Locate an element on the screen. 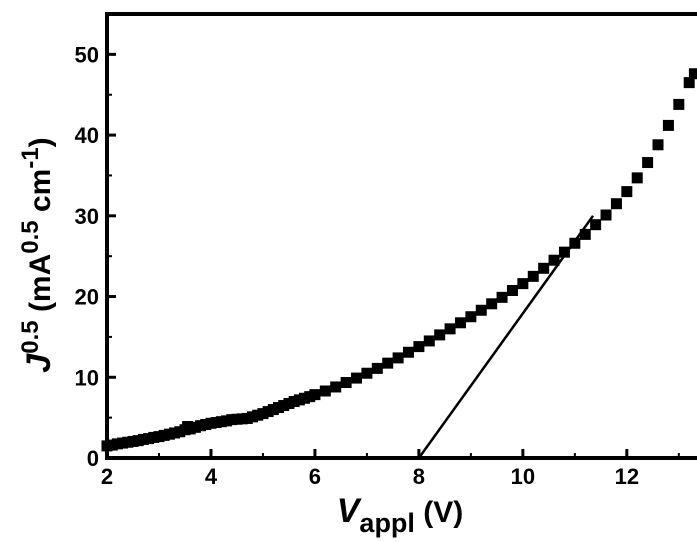 This screenshot has height=542, width=697. y-axis-title-sup2: 0.5 is located at coordinates (30, 236).